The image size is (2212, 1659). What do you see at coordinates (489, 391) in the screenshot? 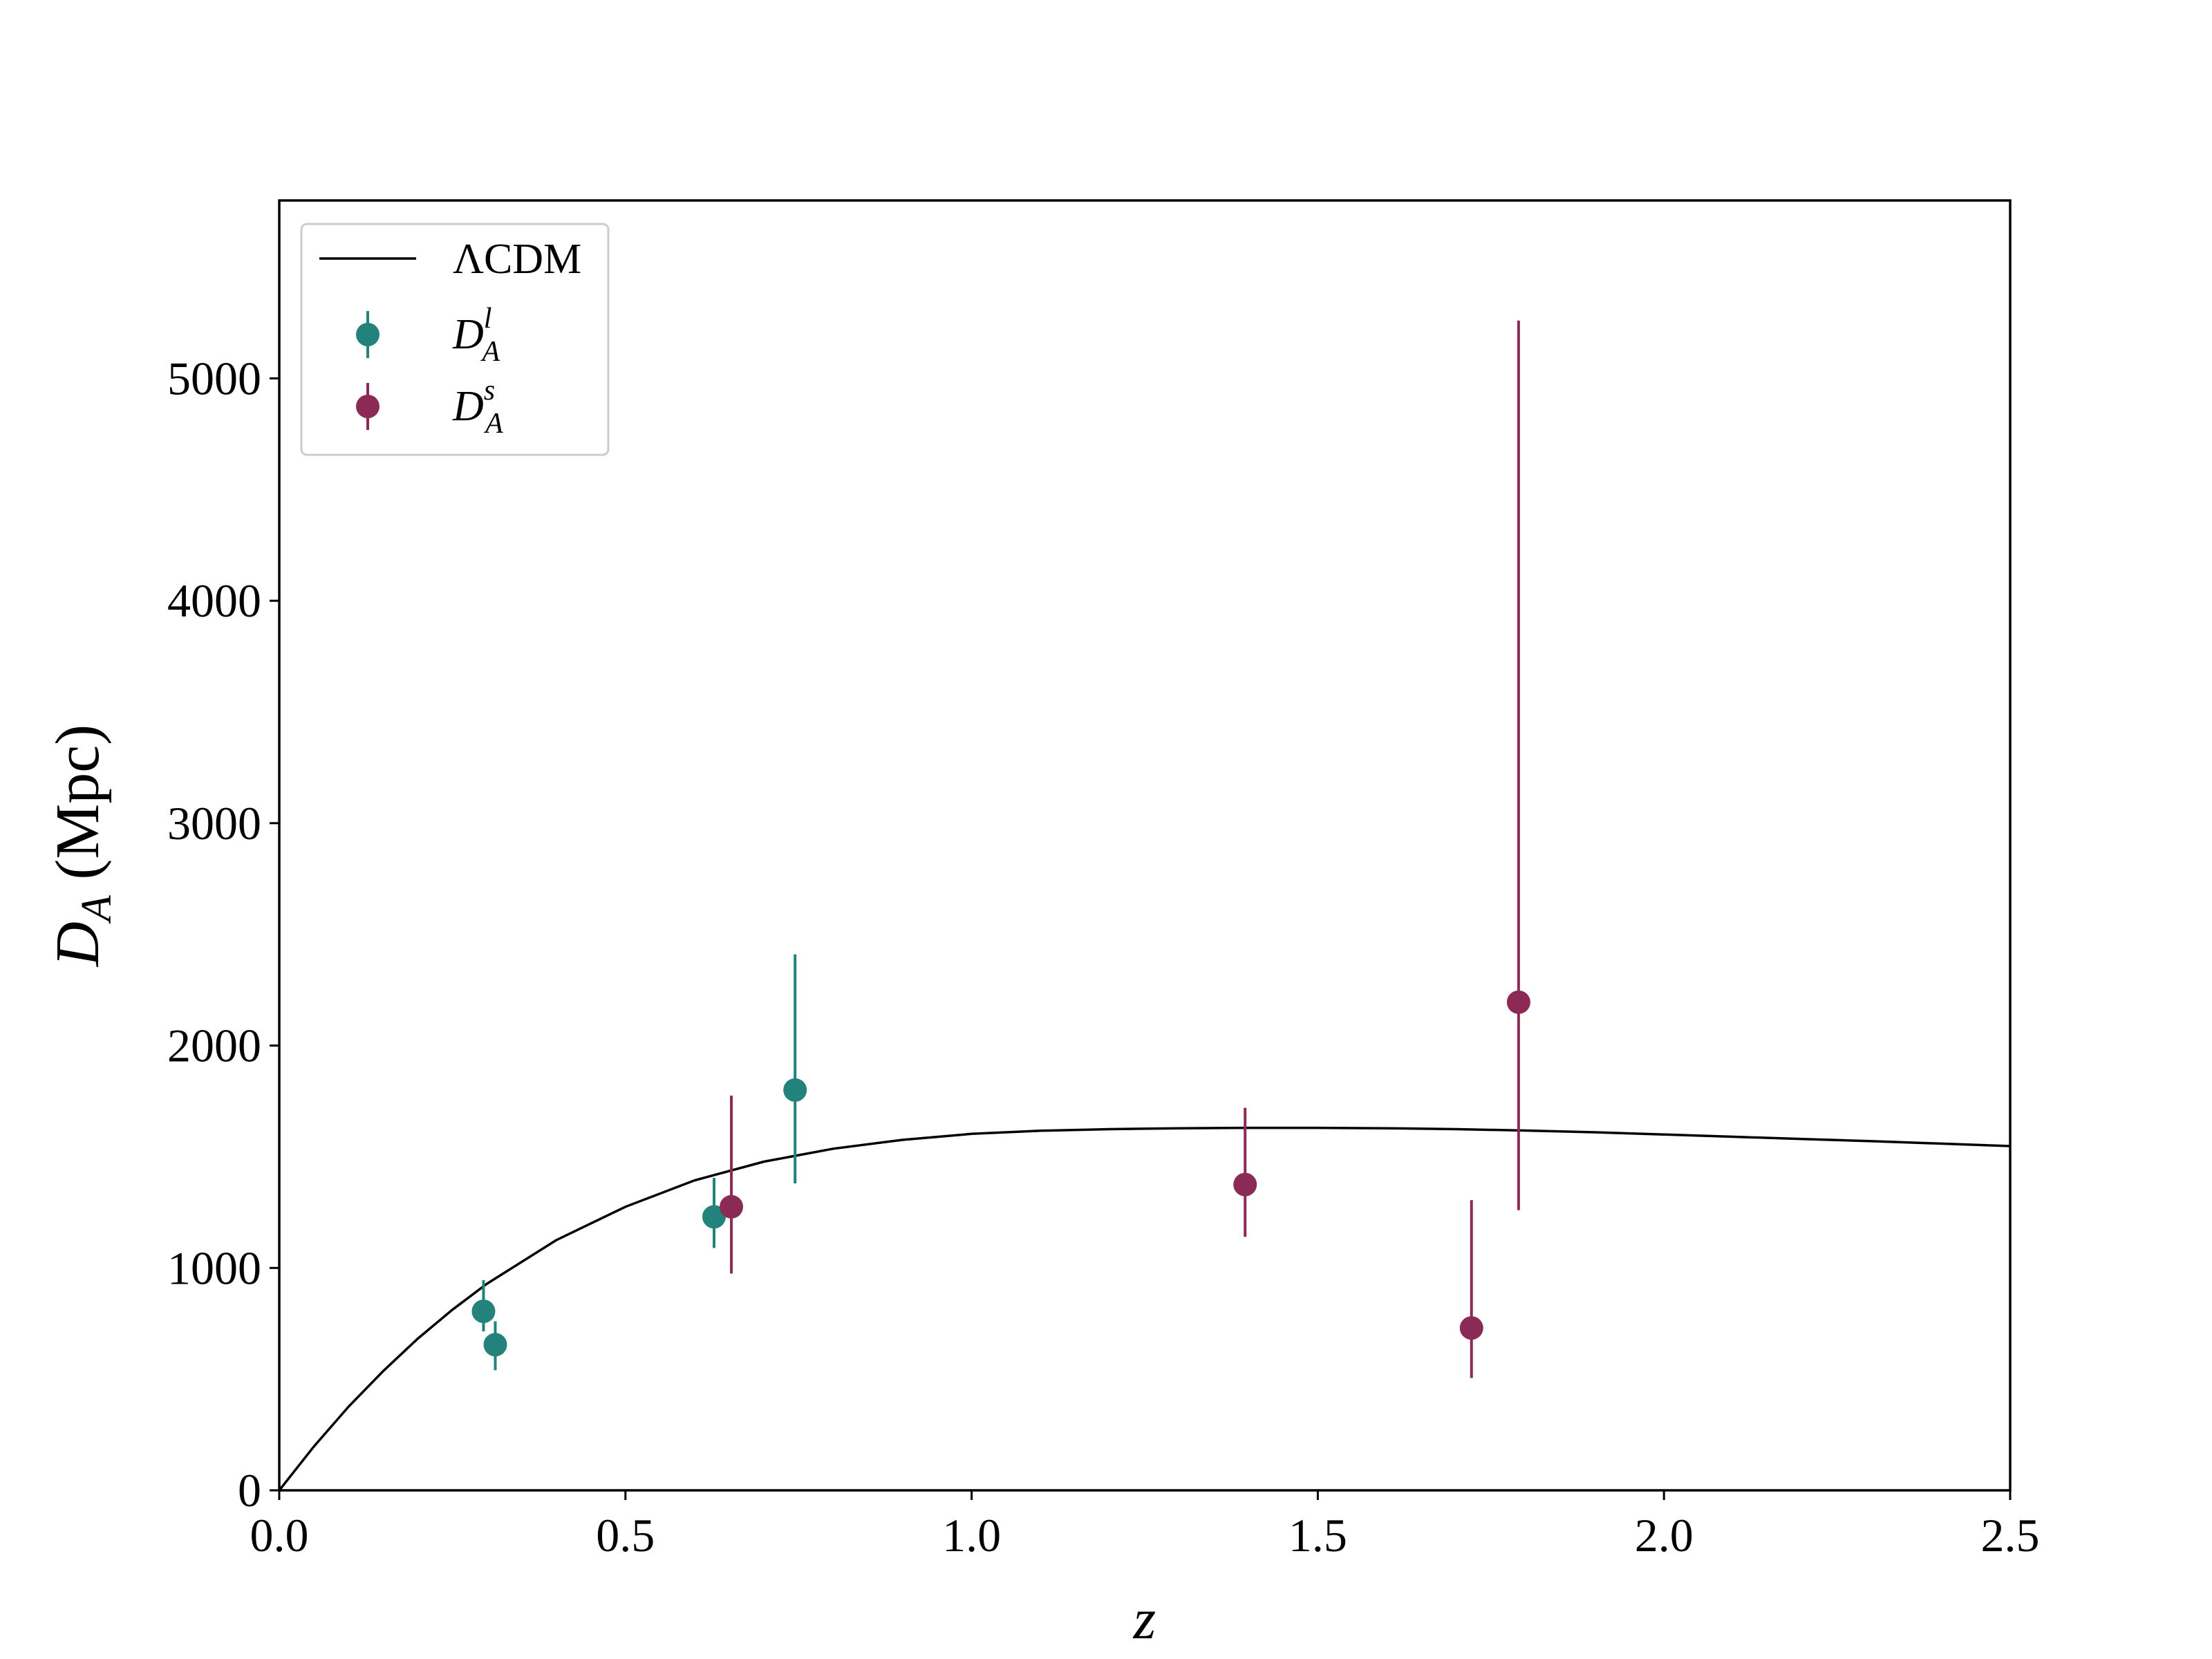
I see `legend-label-sup: s` at bounding box center [489, 391].